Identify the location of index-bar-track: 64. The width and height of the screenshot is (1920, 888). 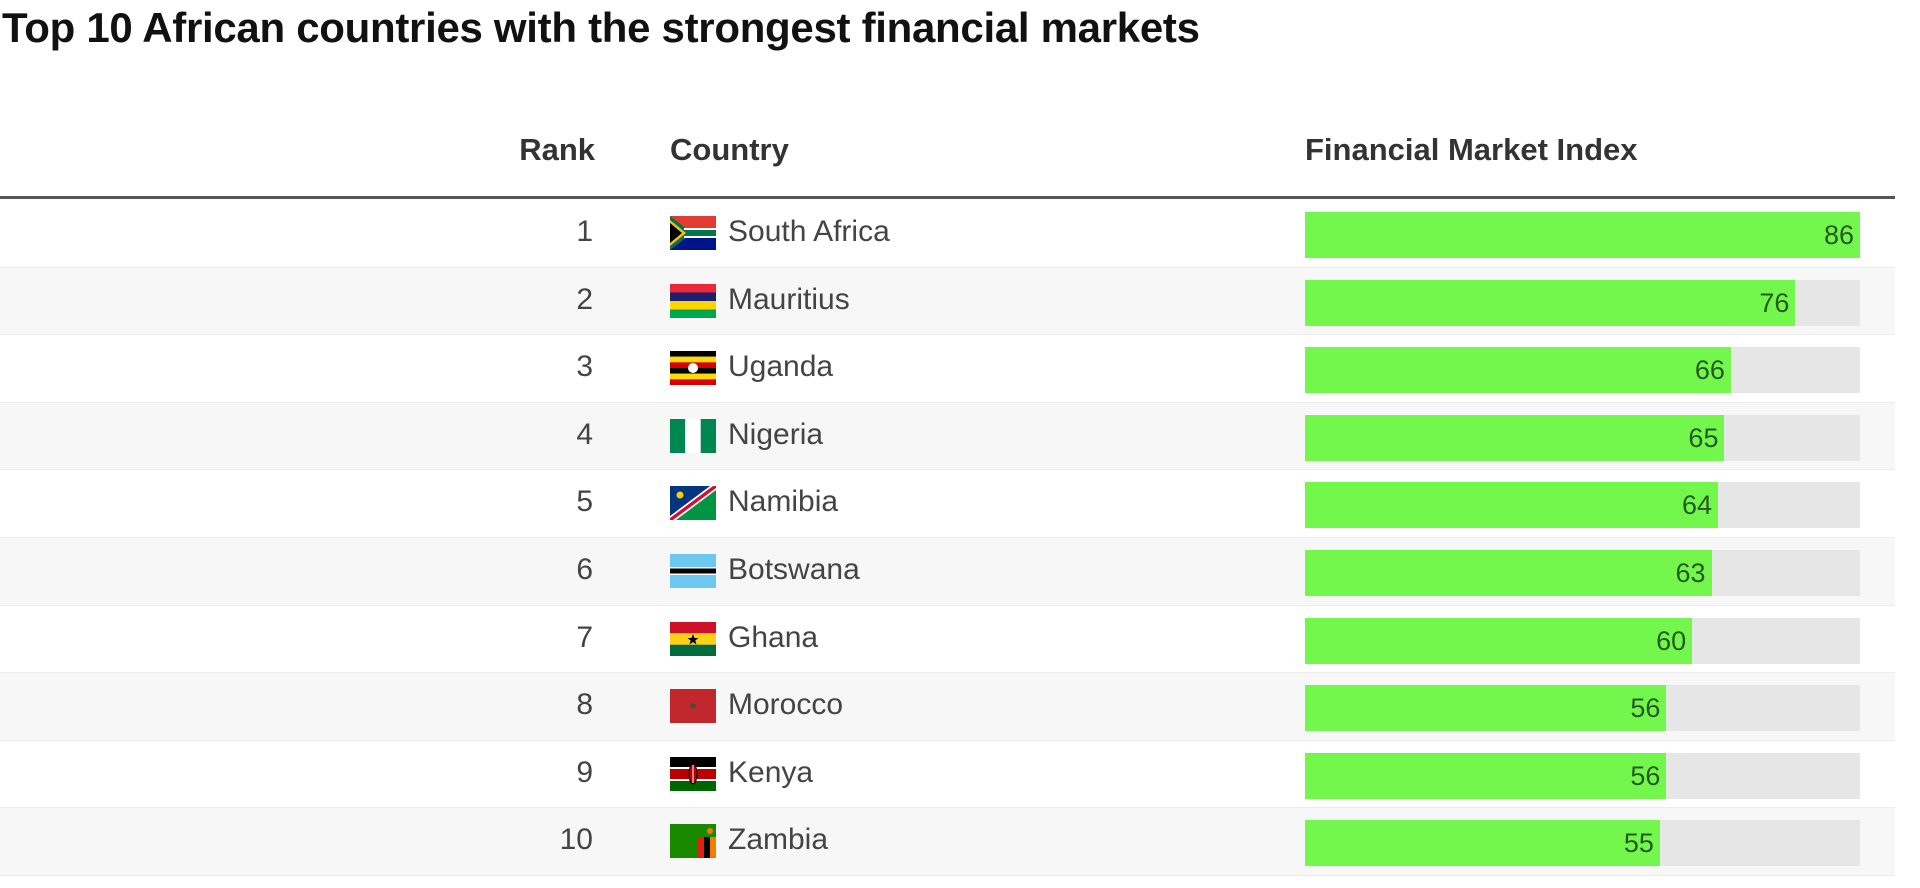
(1582, 505).